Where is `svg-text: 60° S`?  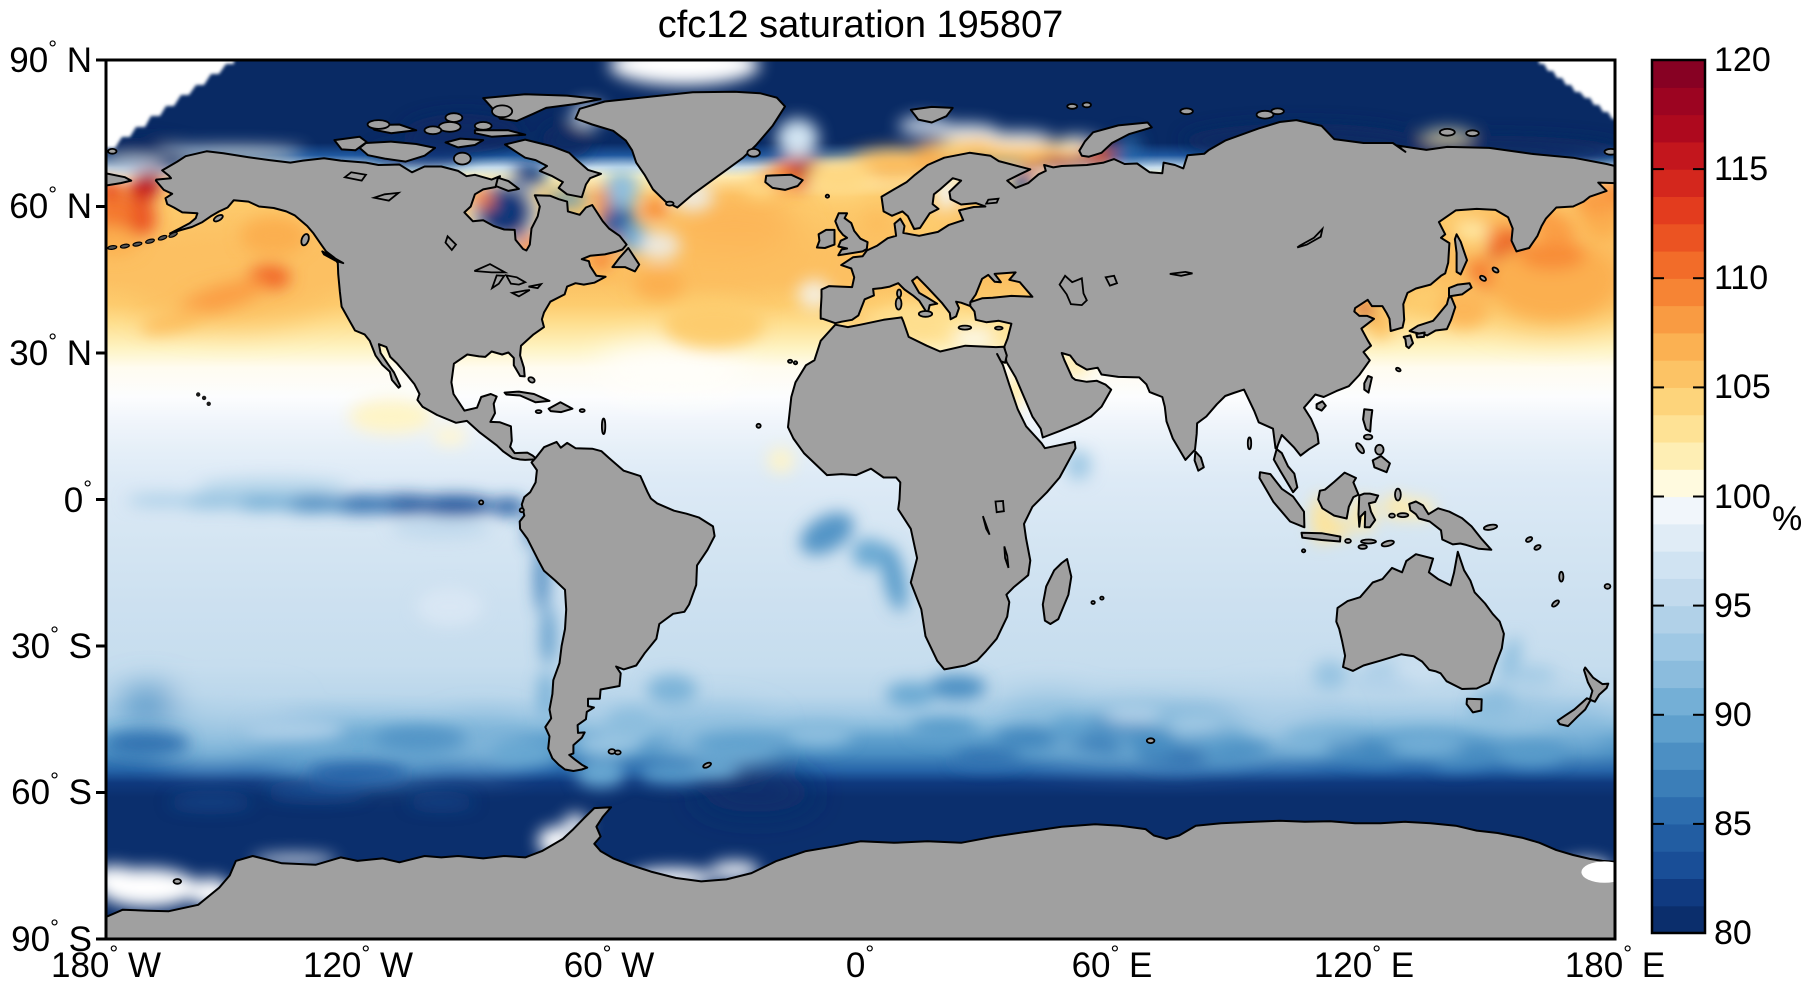 svg-text: 60° S is located at coordinates (51, 790).